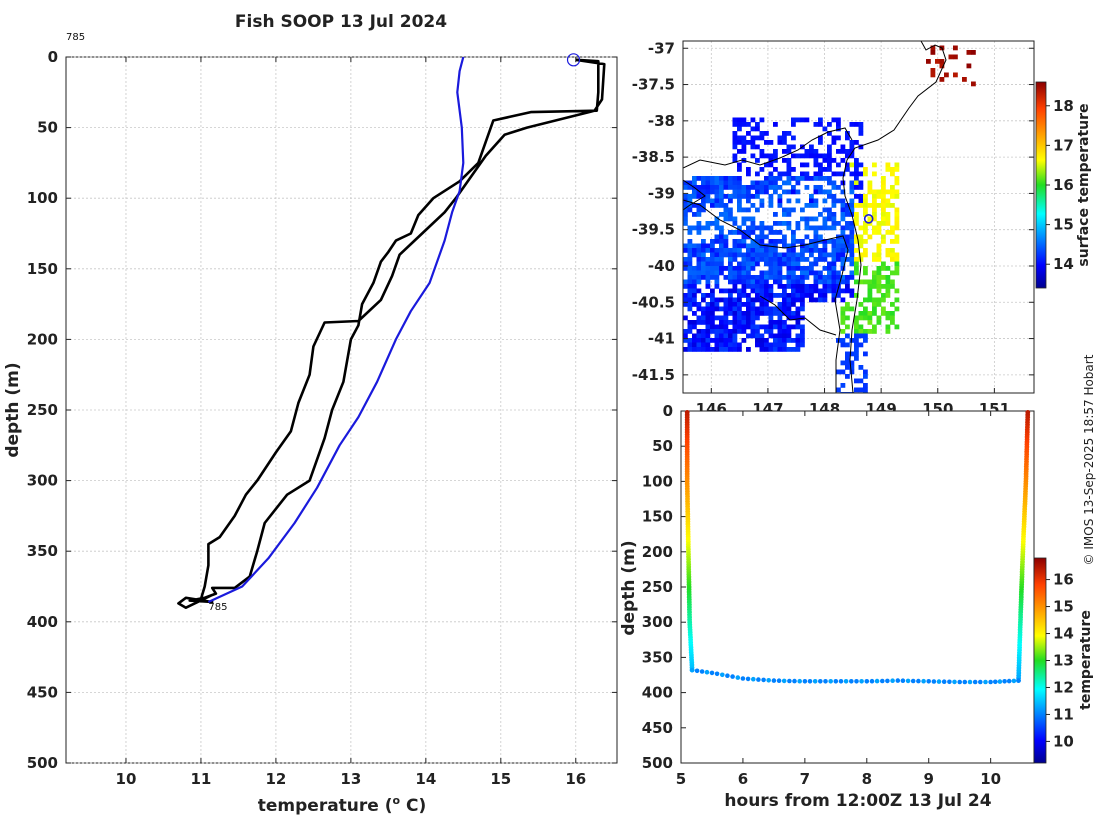 The width and height of the screenshot is (1100, 820). Describe the element at coordinates (1063, 185) in the screenshot. I see `colorbar-tick-label: 16` at that location.